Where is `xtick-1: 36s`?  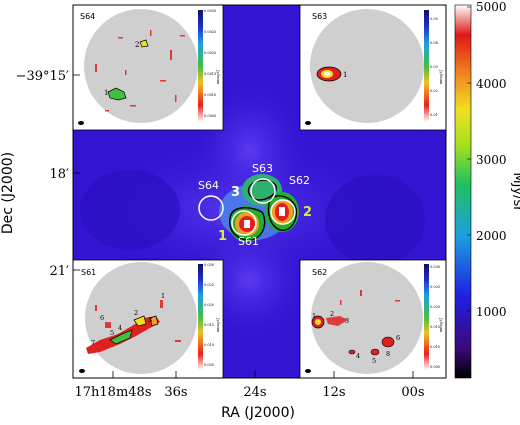
xtick-1: 36s is located at coordinates (175, 392).